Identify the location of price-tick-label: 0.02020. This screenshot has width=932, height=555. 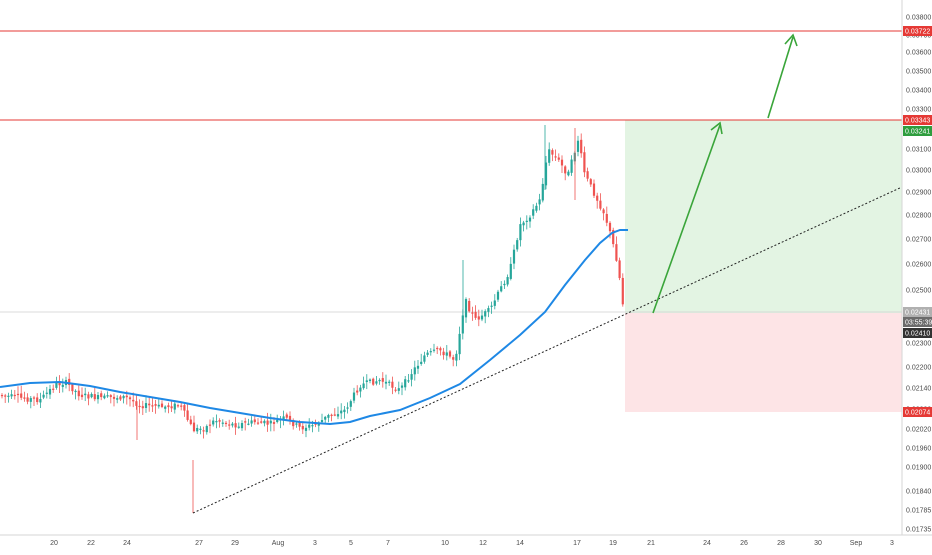
(918, 430).